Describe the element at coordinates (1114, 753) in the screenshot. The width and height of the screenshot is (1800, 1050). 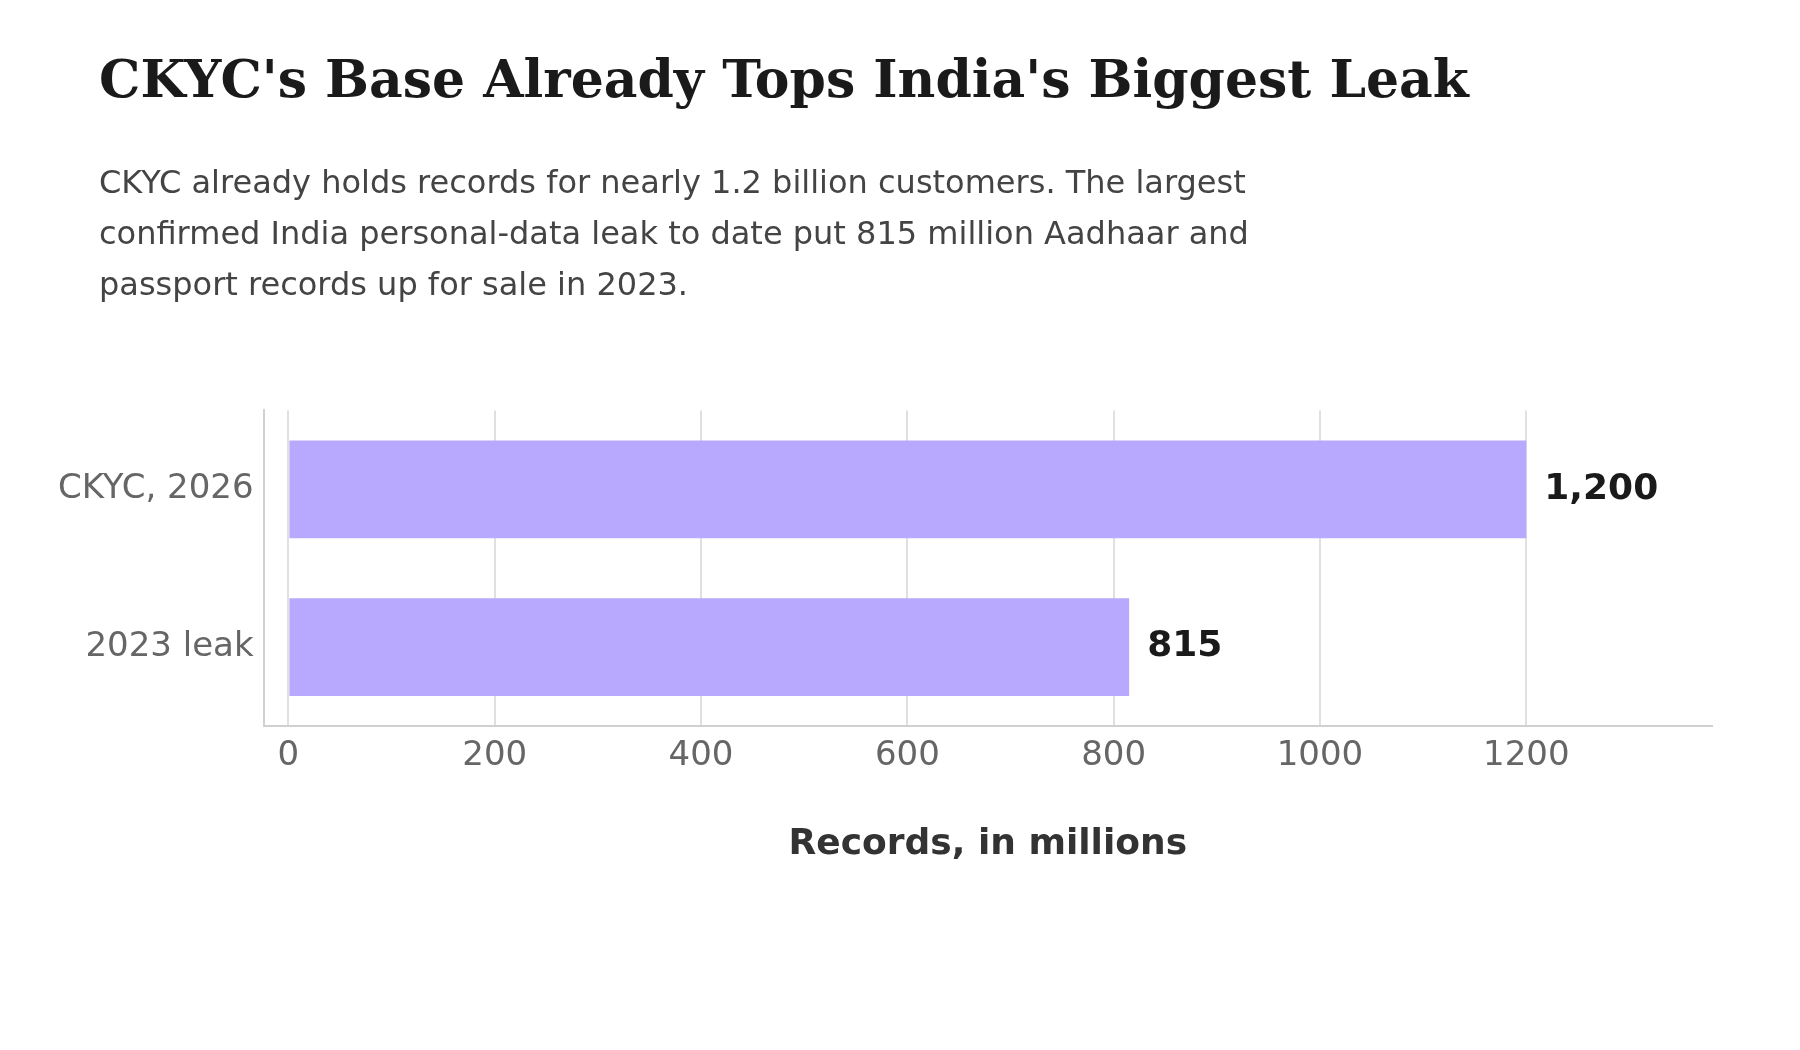
I see `x-tick-label: 800` at that location.